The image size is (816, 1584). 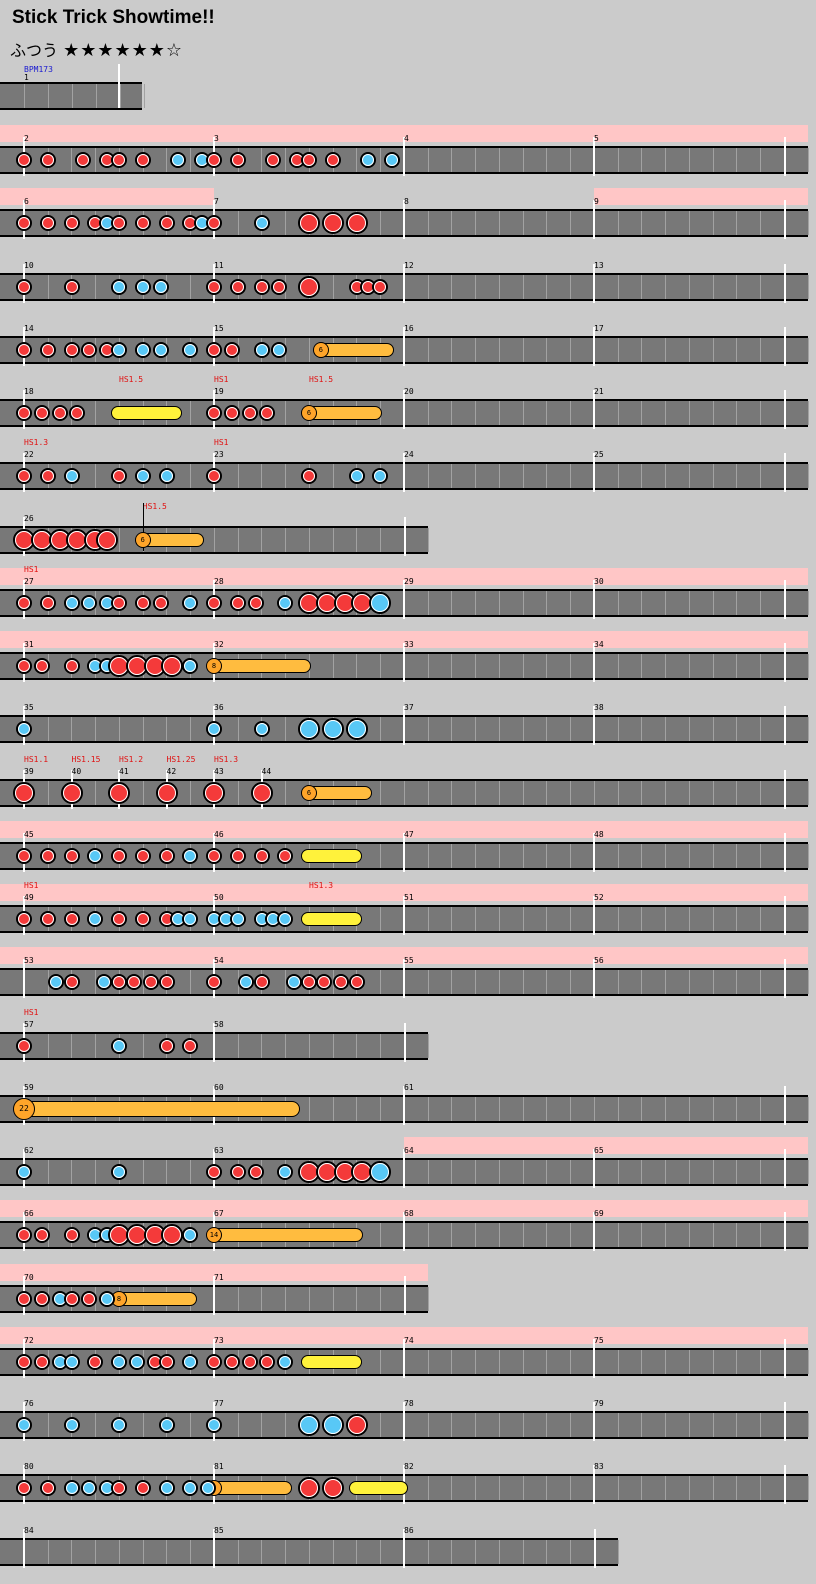 I want to click on measure-number: 41, so click(x=124, y=771).